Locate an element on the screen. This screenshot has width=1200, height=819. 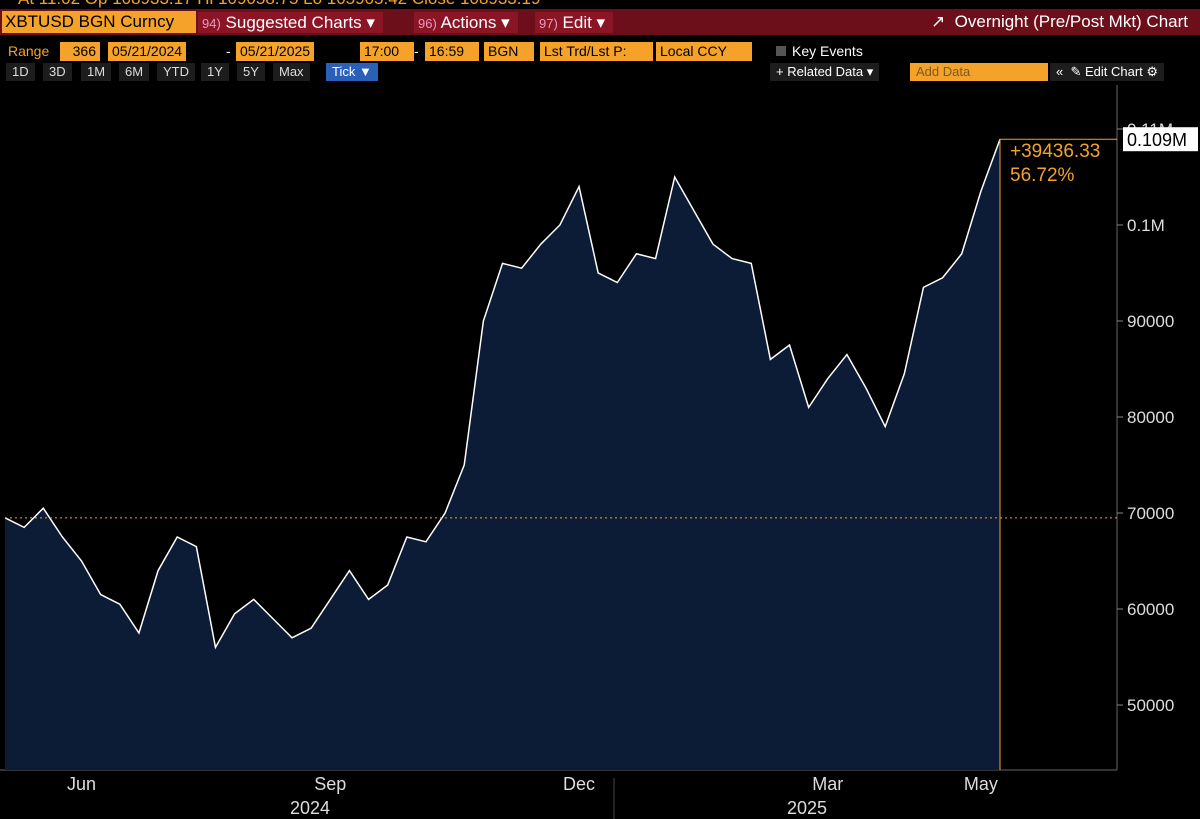
x-tick-label: Mar is located at coordinates (827, 784).